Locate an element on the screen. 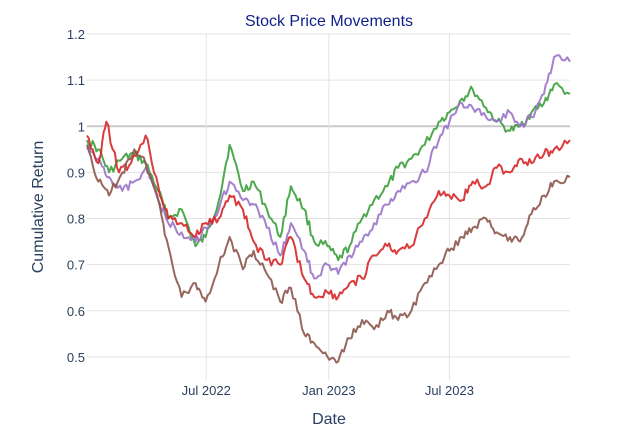 The width and height of the screenshot is (626, 443). chart-title: Stock Price Movements is located at coordinates (329, 21).